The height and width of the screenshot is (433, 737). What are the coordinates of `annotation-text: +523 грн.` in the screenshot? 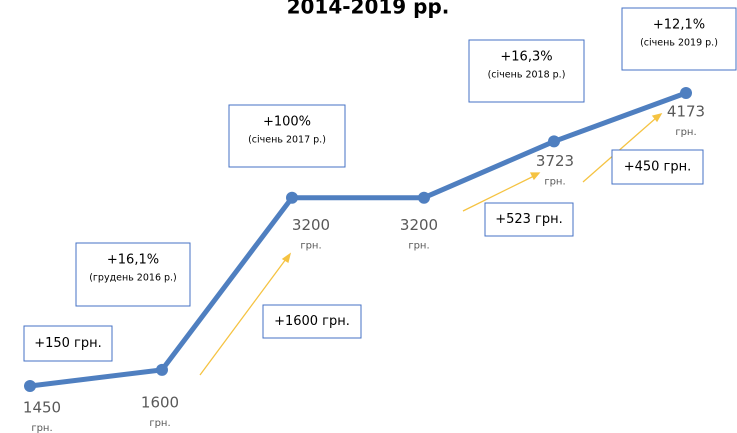 It's located at (529, 219).